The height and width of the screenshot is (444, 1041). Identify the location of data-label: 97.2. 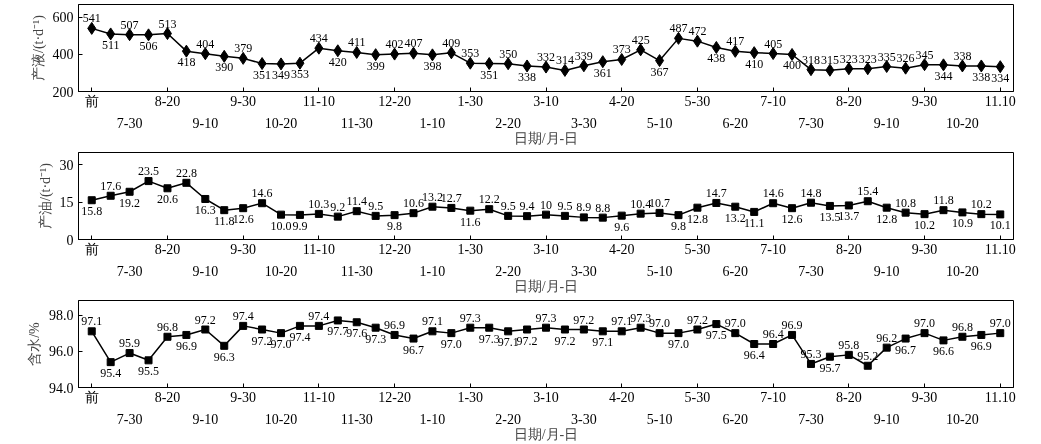
(697, 319).